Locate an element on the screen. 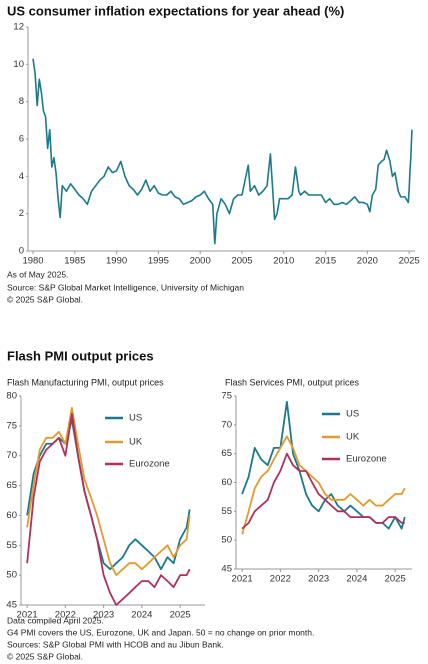 The height and width of the screenshot is (664, 428). x-tick-label: 2005 is located at coordinates (241, 261).